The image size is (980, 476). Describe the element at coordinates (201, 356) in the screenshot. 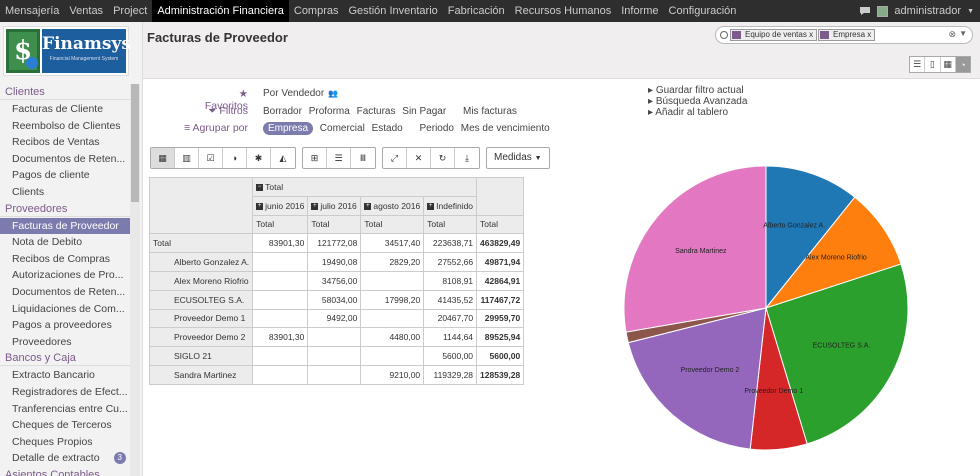

I see `row-header: SIGLO 21` at that location.